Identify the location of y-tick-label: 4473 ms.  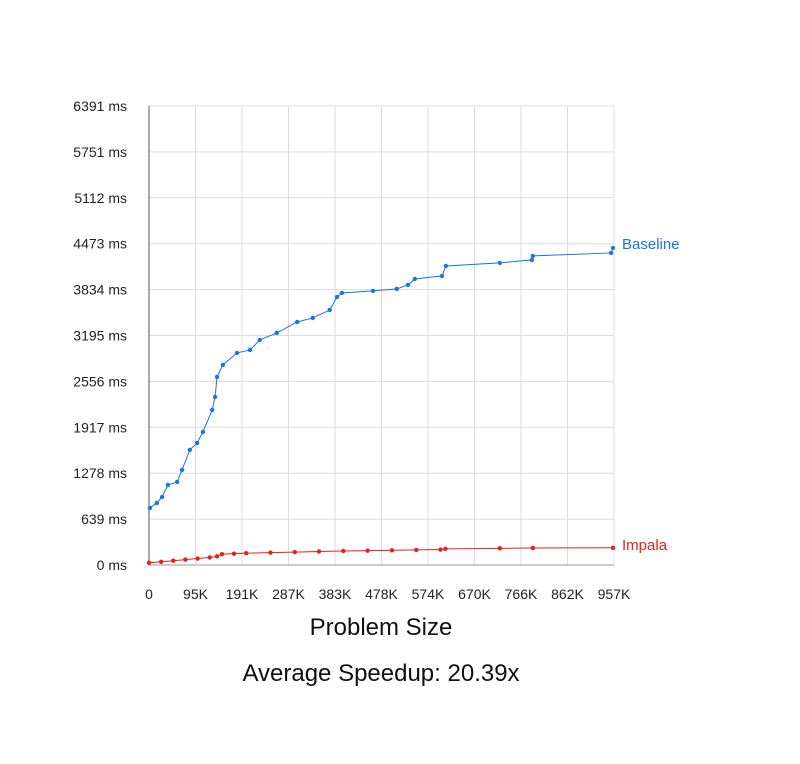
(100, 244).